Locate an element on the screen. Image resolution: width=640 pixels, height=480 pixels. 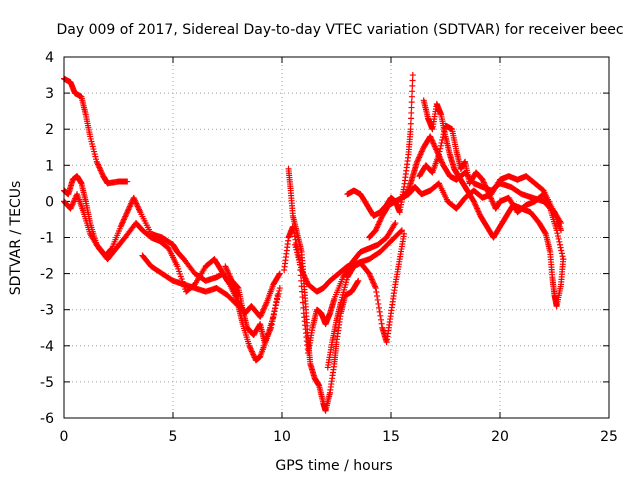
y-tick-label: 2 is located at coordinates (49, 130).